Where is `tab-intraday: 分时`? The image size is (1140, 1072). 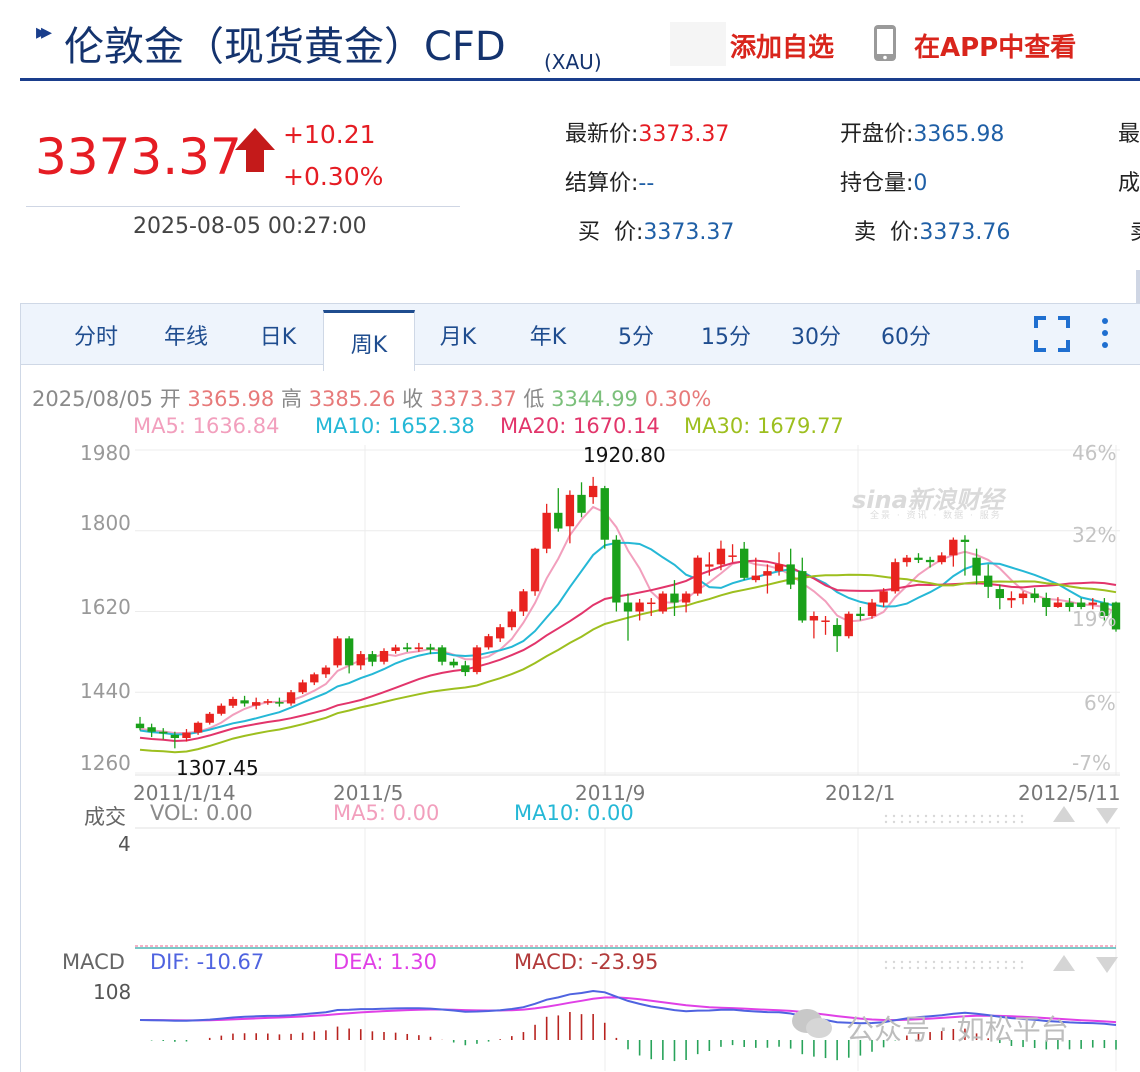 tab-intraday: 分时 is located at coordinates (95, 337).